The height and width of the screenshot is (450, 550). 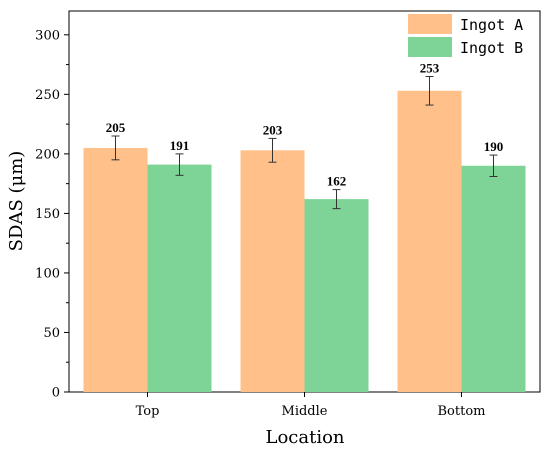 What do you see at coordinates (430, 24) in the screenshot?
I see `legend-swatch-ingot-a` at bounding box center [430, 24].